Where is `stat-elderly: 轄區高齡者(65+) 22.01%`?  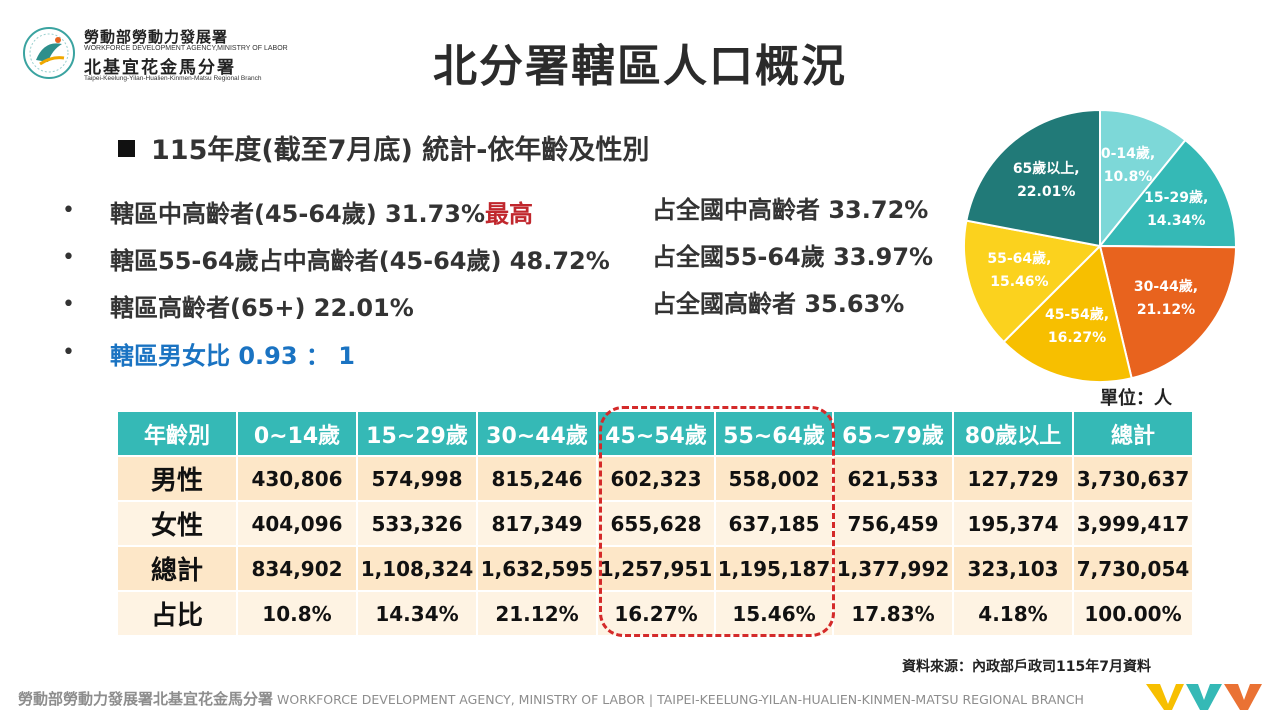 stat-elderly: 轄區高齡者(65+) 22.01% is located at coordinates (262, 308).